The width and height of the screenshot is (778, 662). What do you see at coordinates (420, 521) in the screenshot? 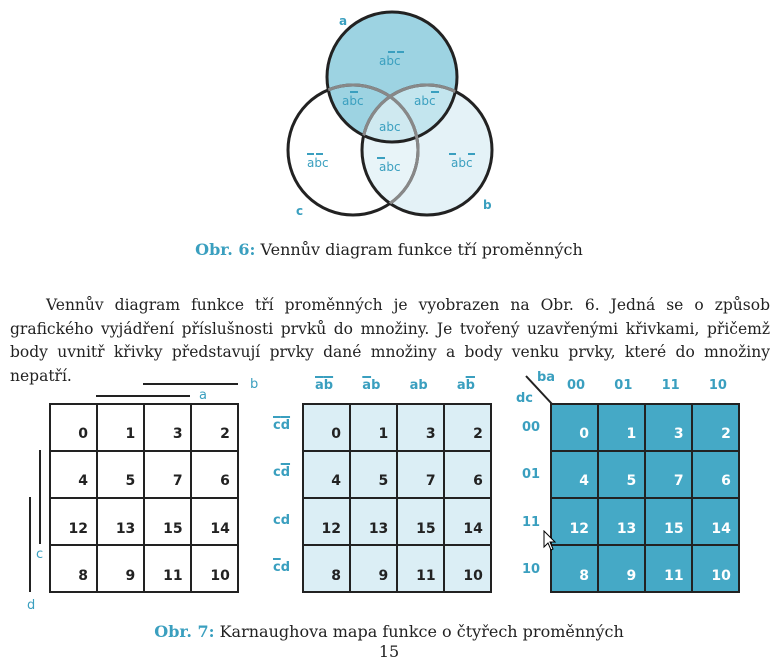
I see `kmap-literal-cell: 15` at bounding box center [420, 521].